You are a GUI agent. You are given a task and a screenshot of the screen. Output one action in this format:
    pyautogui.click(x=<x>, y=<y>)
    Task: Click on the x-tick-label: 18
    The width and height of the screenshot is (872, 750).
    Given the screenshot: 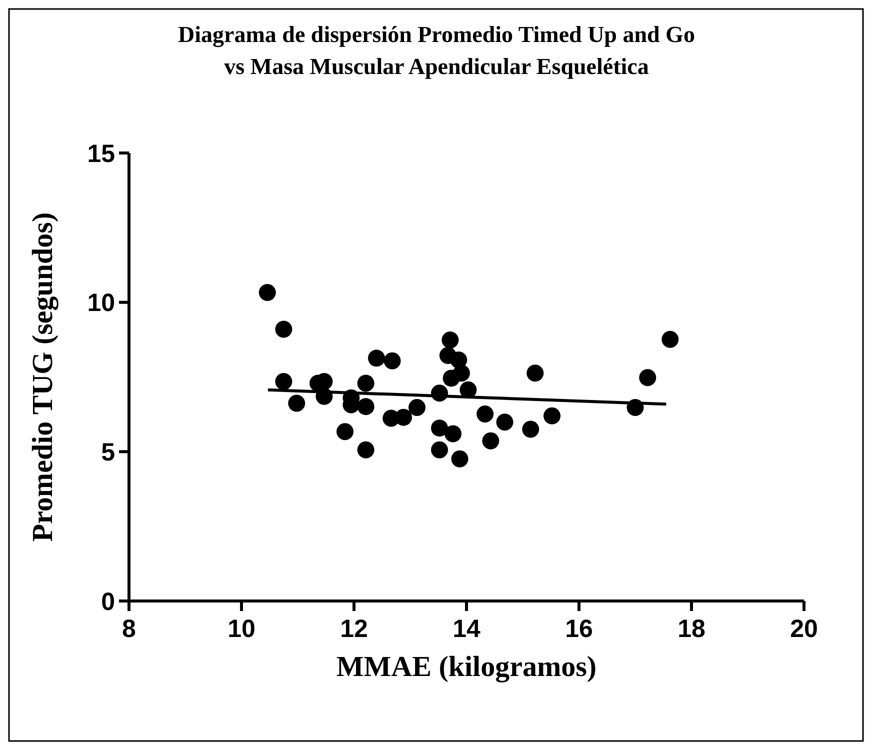 What is the action you would take?
    pyautogui.click(x=692, y=629)
    